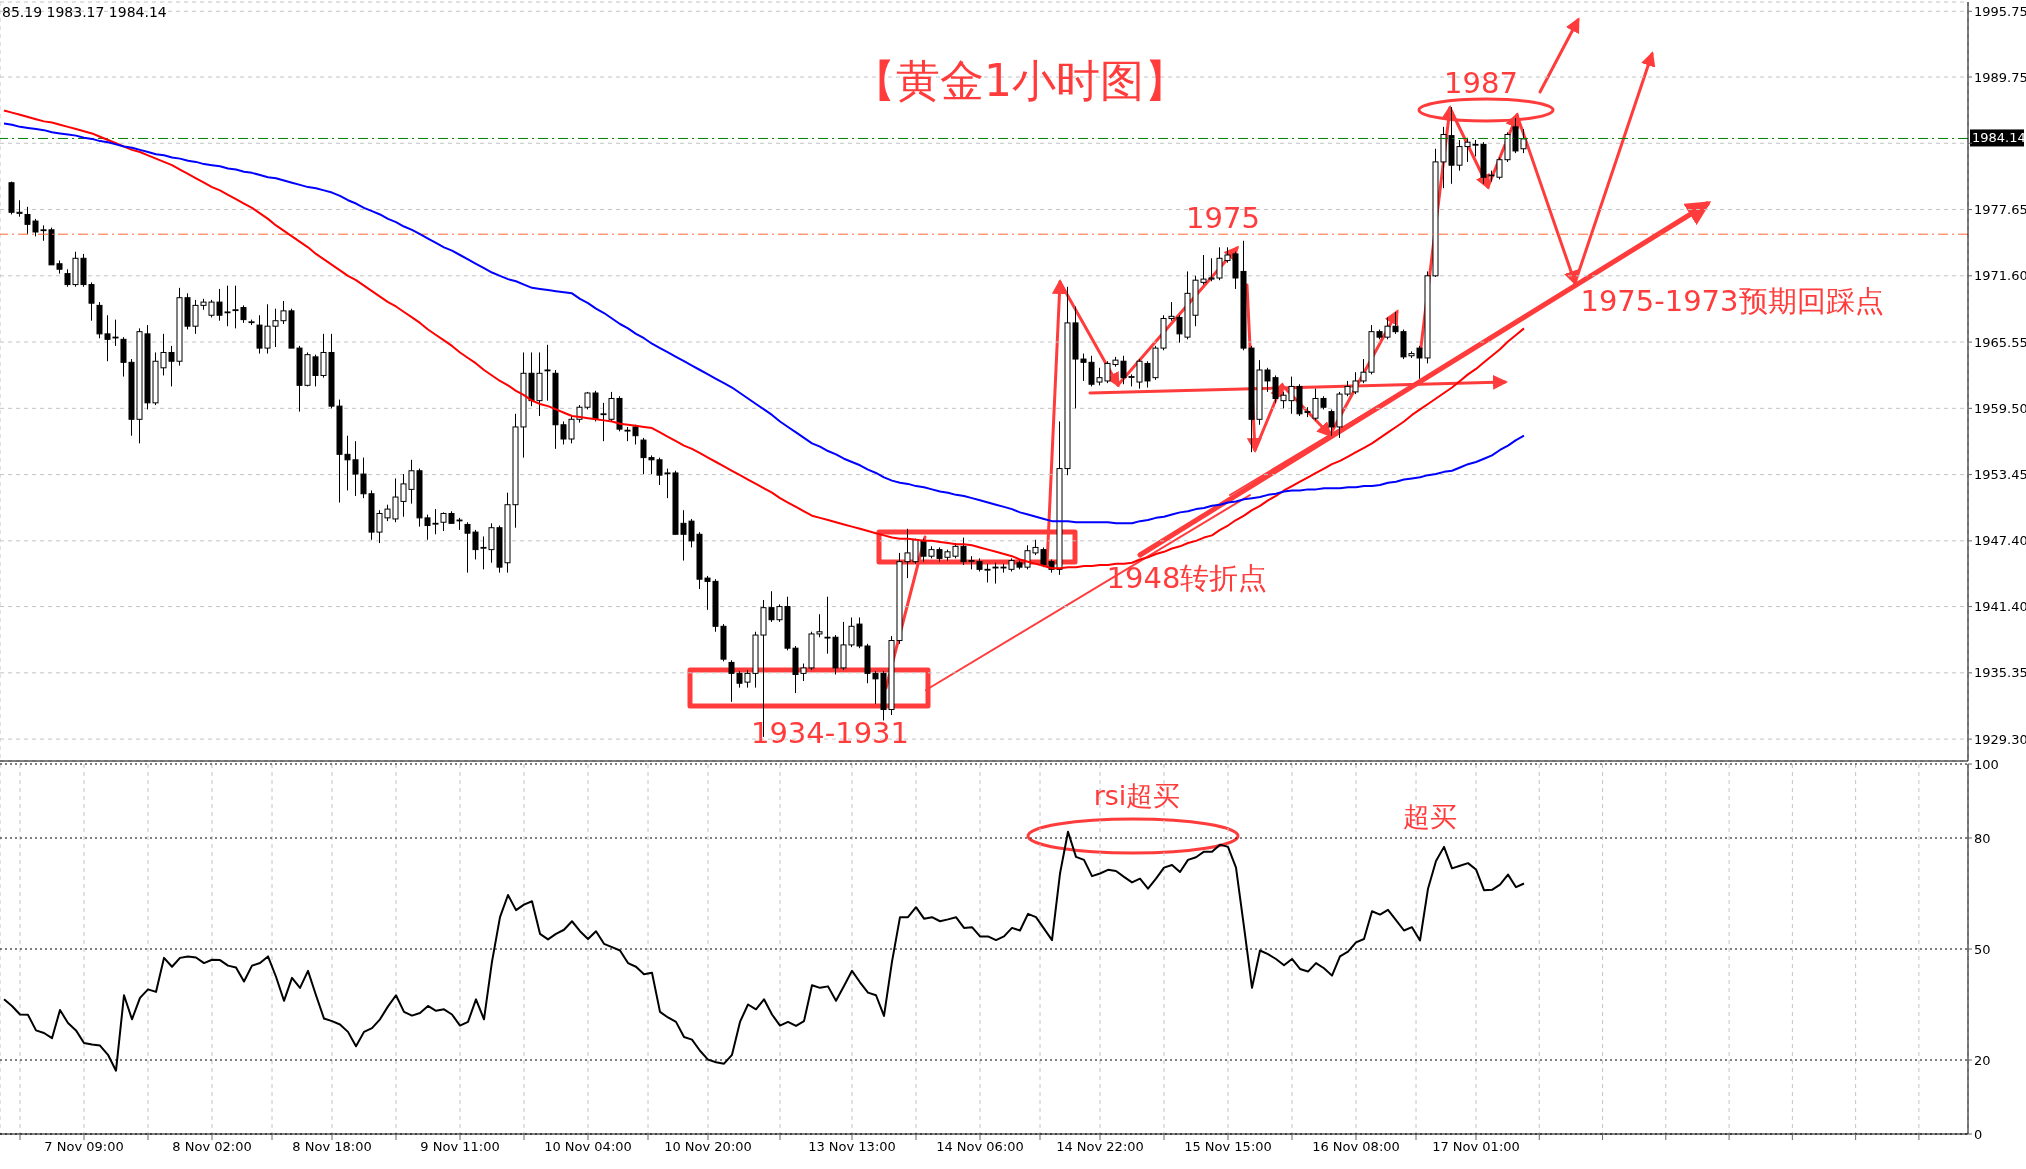 This screenshot has width=2026, height=1169. I want to click on x-tick-label: 14 Nov 22:00, so click(1100, 1147).